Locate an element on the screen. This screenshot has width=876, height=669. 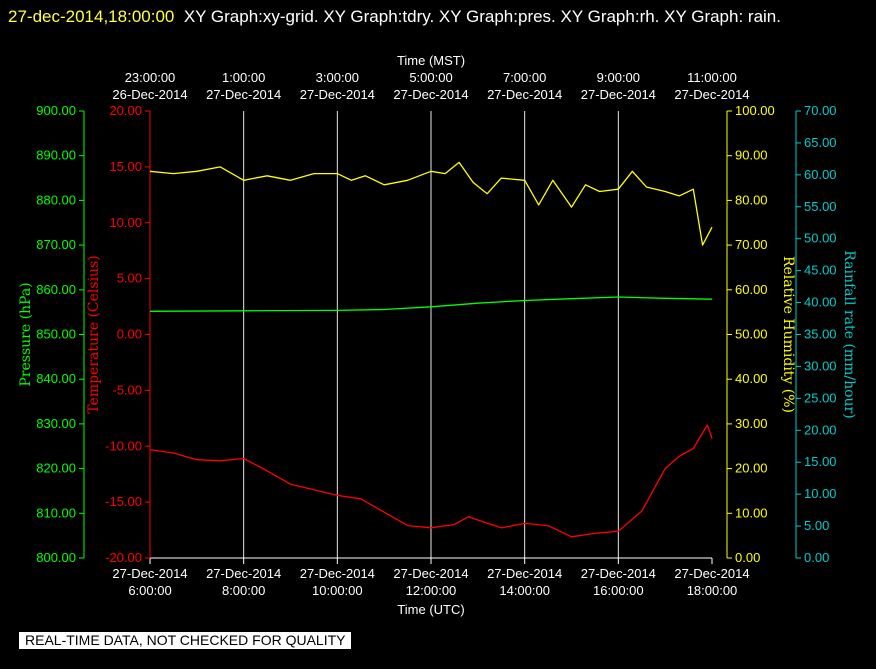
x-bottom-axis-label: Time (UTC) is located at coordinates (430, 609).